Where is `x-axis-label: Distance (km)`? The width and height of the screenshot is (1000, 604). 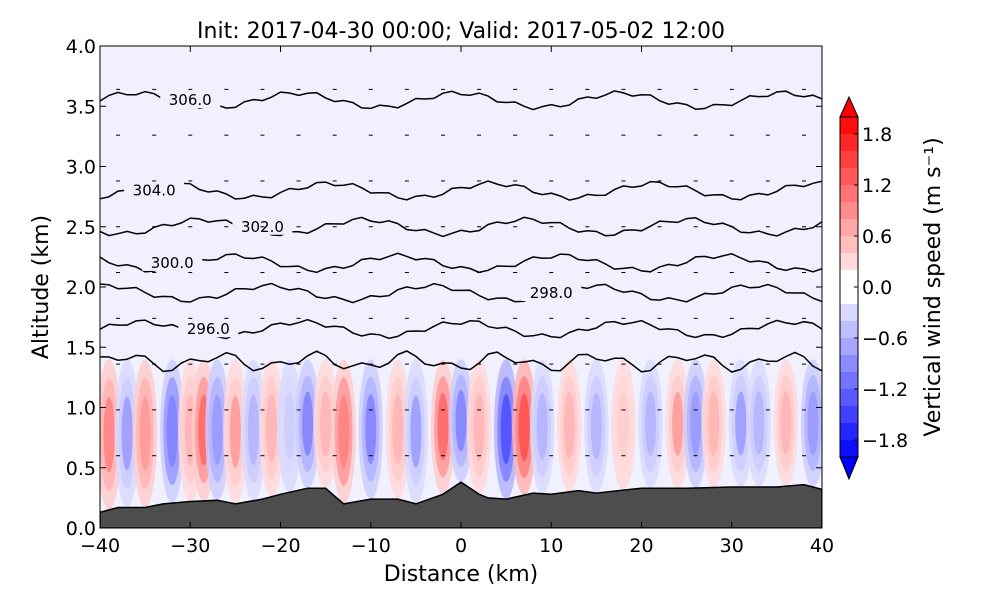
x-axis-label: Distance (km) is located at coordinates (461, 574).